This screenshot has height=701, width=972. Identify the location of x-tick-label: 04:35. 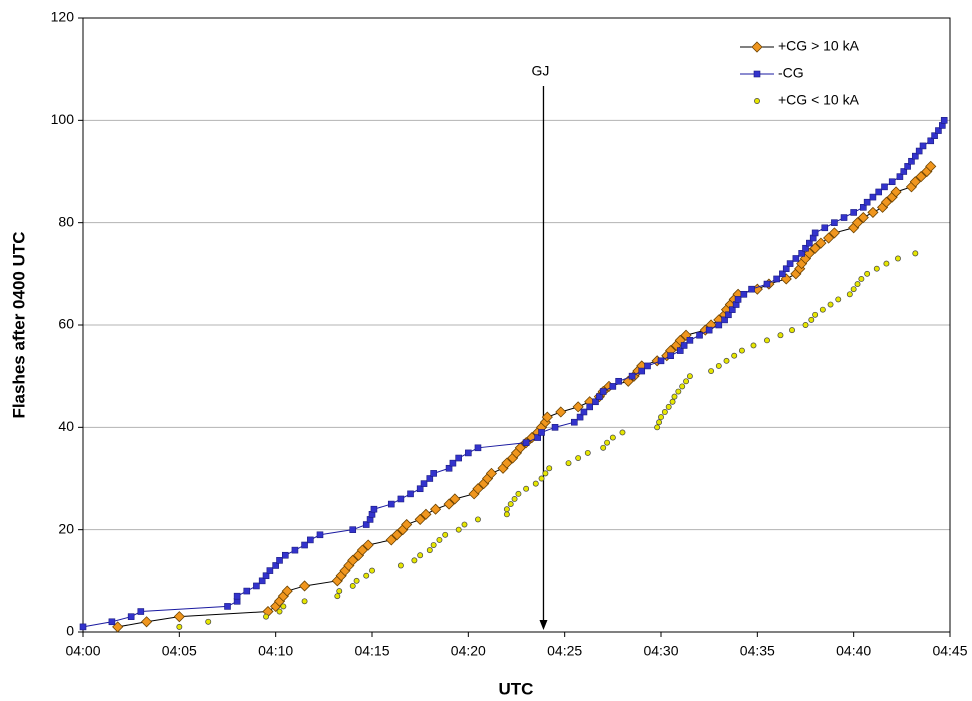
(757, 651).